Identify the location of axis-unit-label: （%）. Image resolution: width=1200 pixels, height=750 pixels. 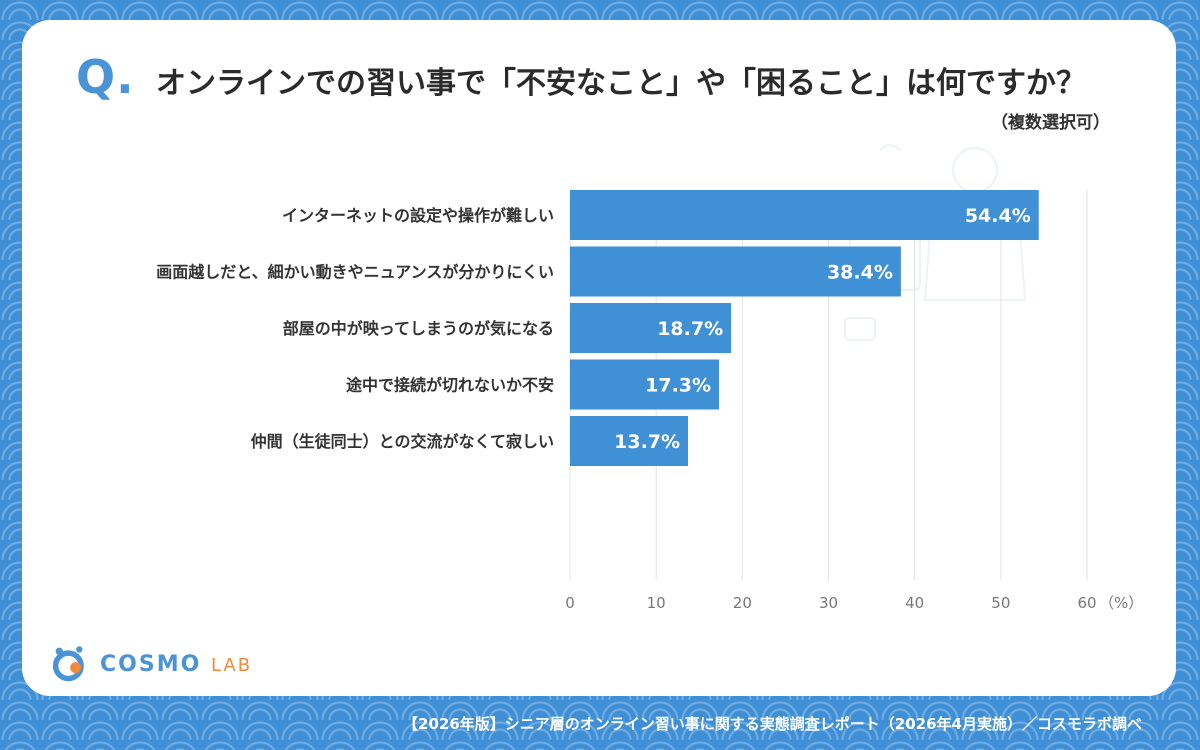
(1121, 603).